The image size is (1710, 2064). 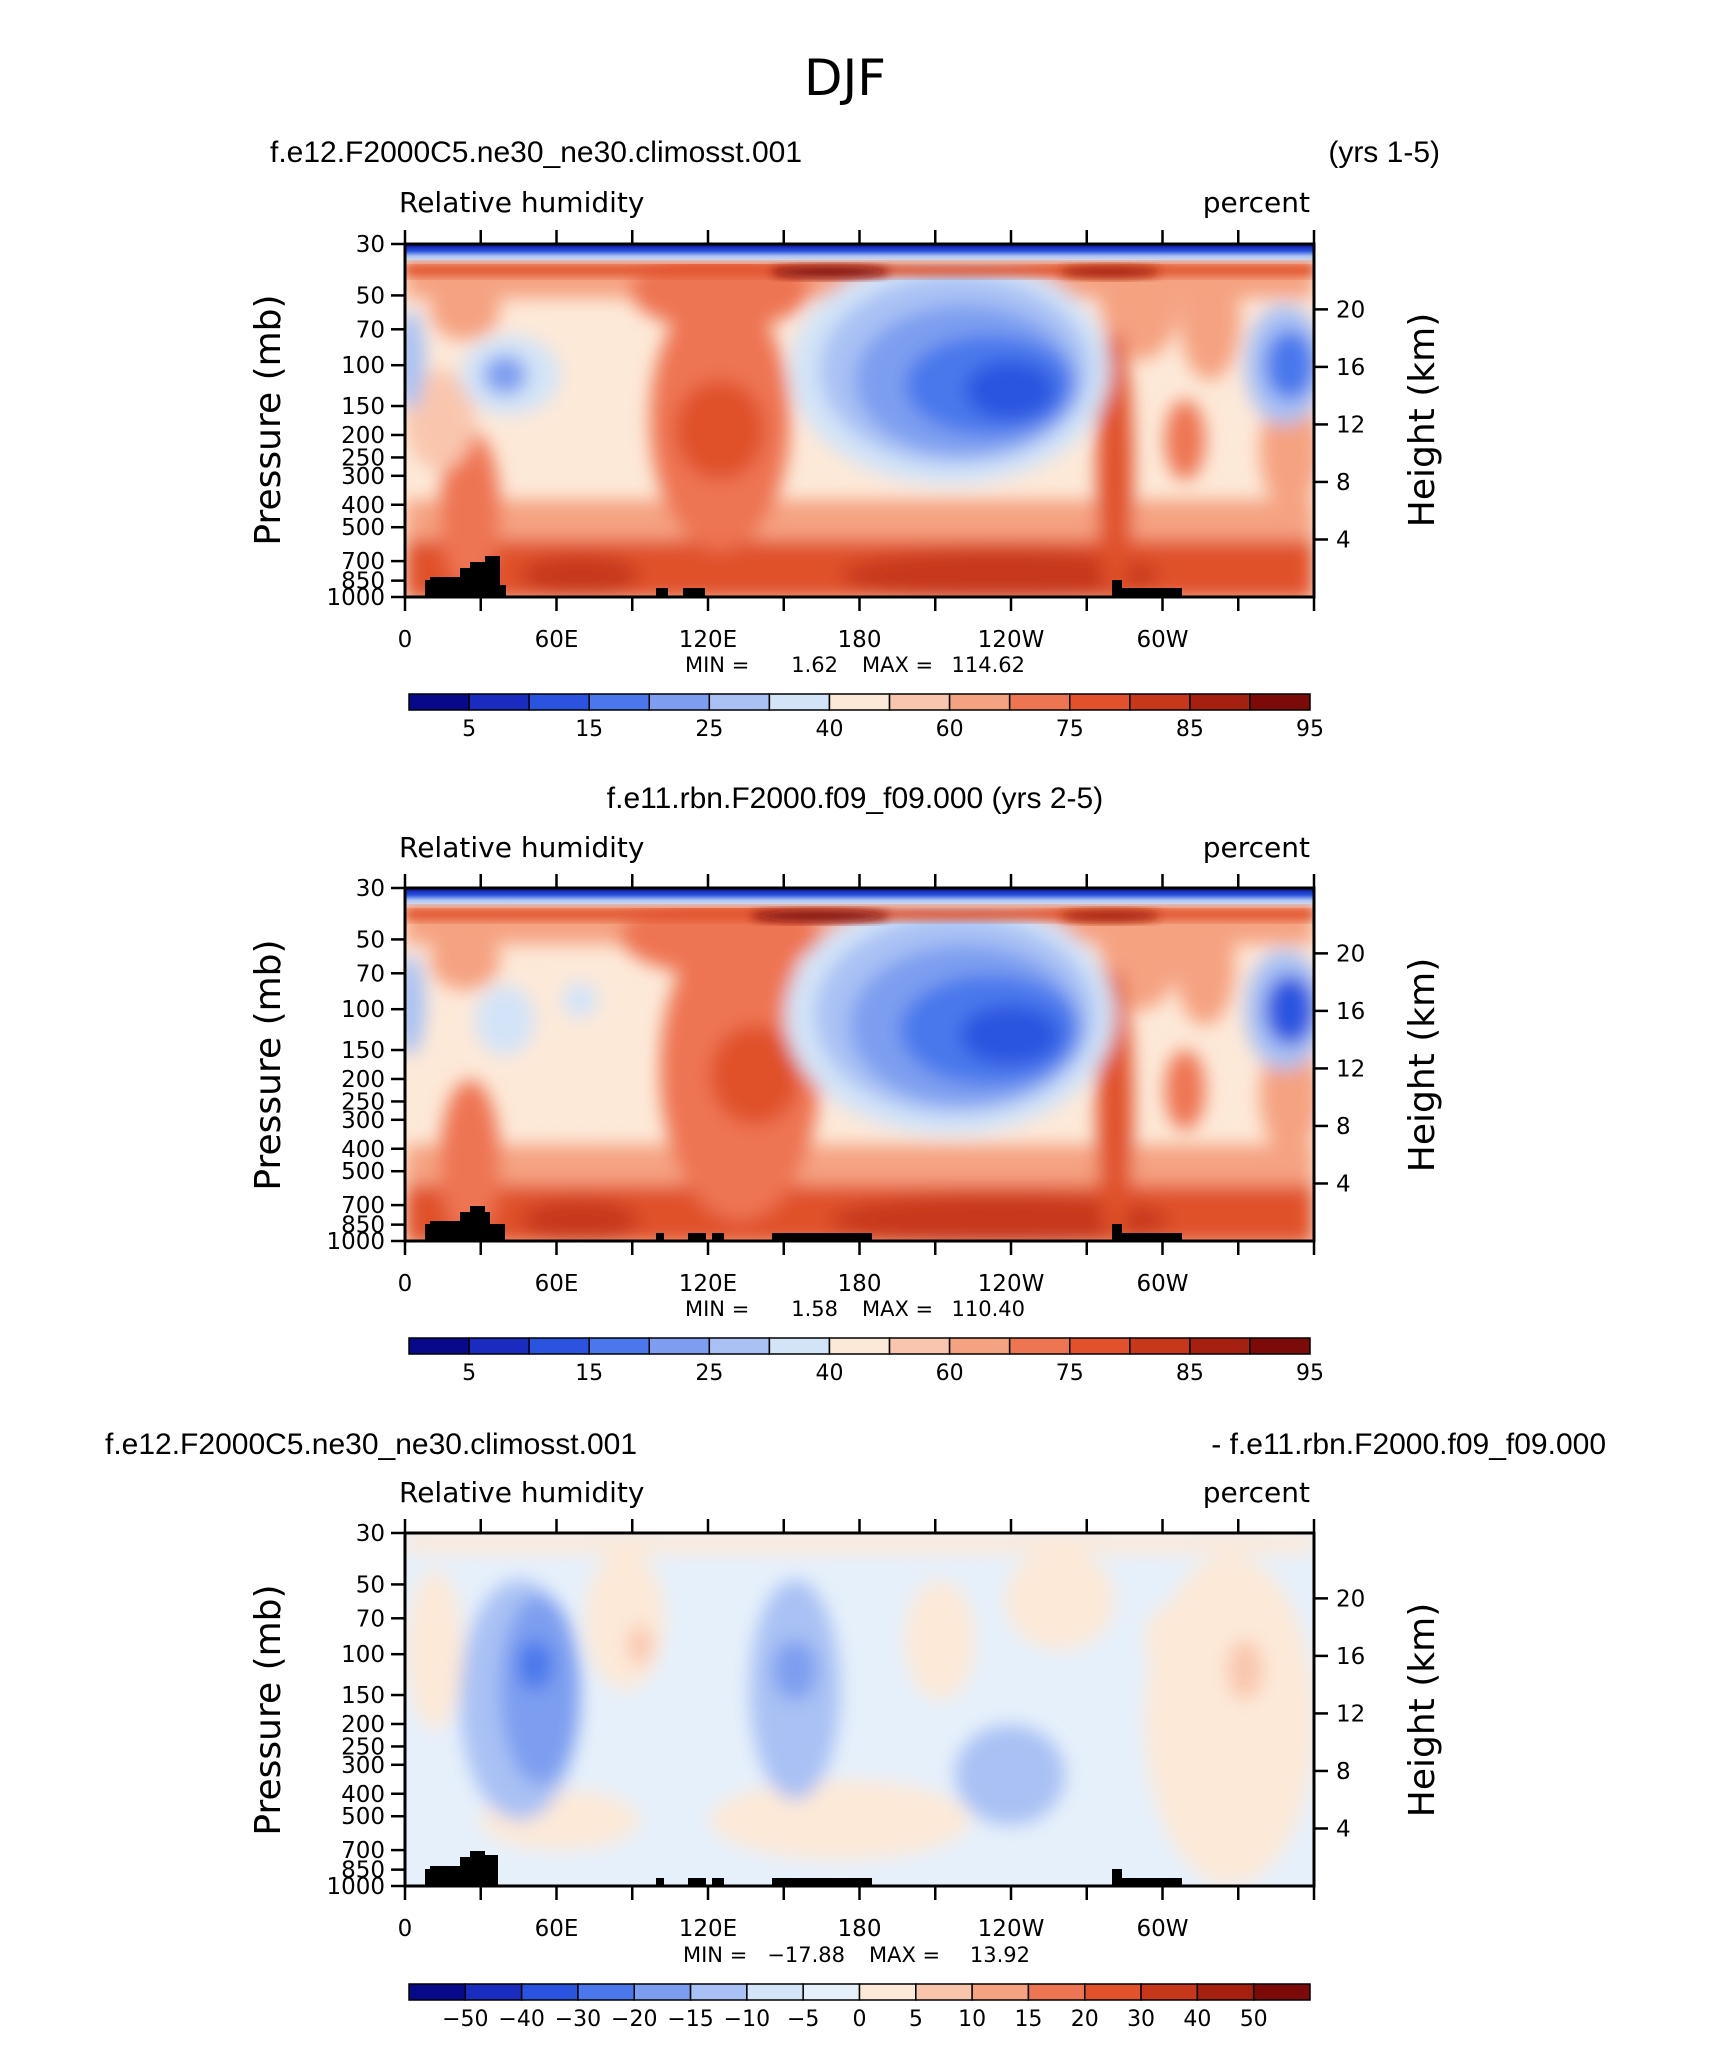 I want to click on pressure-tick-label: 250, so click(x=363, y=1102).